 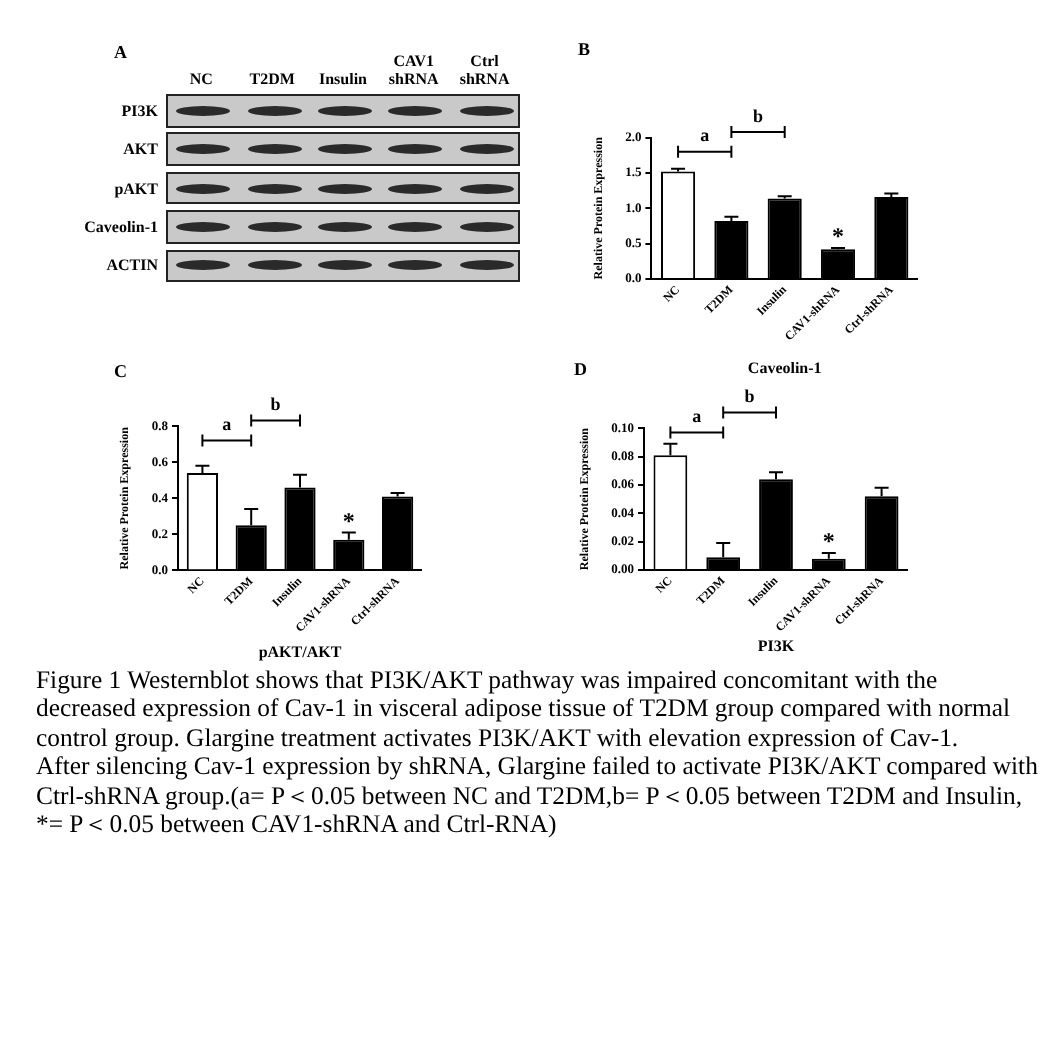 I want to click on category-label: ACTIN, so click(x=132, y=265).